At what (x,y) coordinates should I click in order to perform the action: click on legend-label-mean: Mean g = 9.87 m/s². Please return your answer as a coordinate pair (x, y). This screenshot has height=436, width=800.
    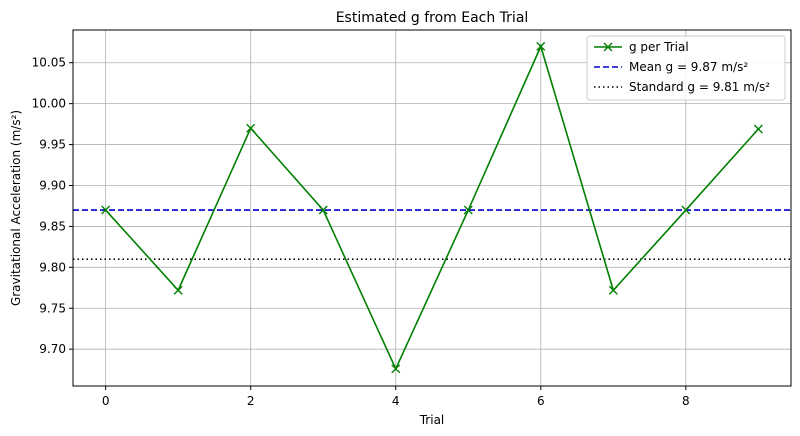
    Looking at the image, I should click on (688, 67).